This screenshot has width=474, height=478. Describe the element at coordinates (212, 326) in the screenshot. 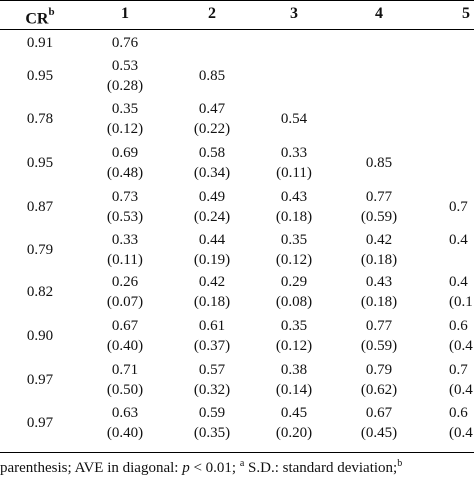

I see `correlation-value: 0.61` at that location.